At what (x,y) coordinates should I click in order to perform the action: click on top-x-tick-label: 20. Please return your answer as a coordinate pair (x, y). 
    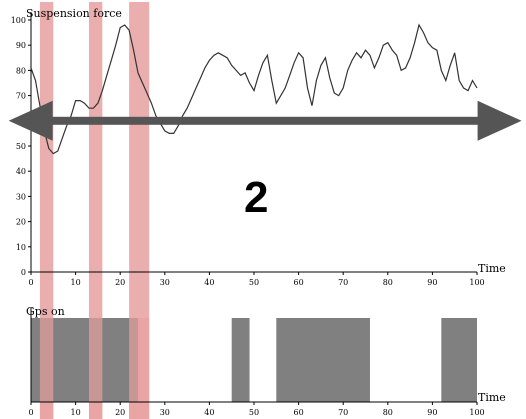
    Looking at the image, I should click on (120, 282).